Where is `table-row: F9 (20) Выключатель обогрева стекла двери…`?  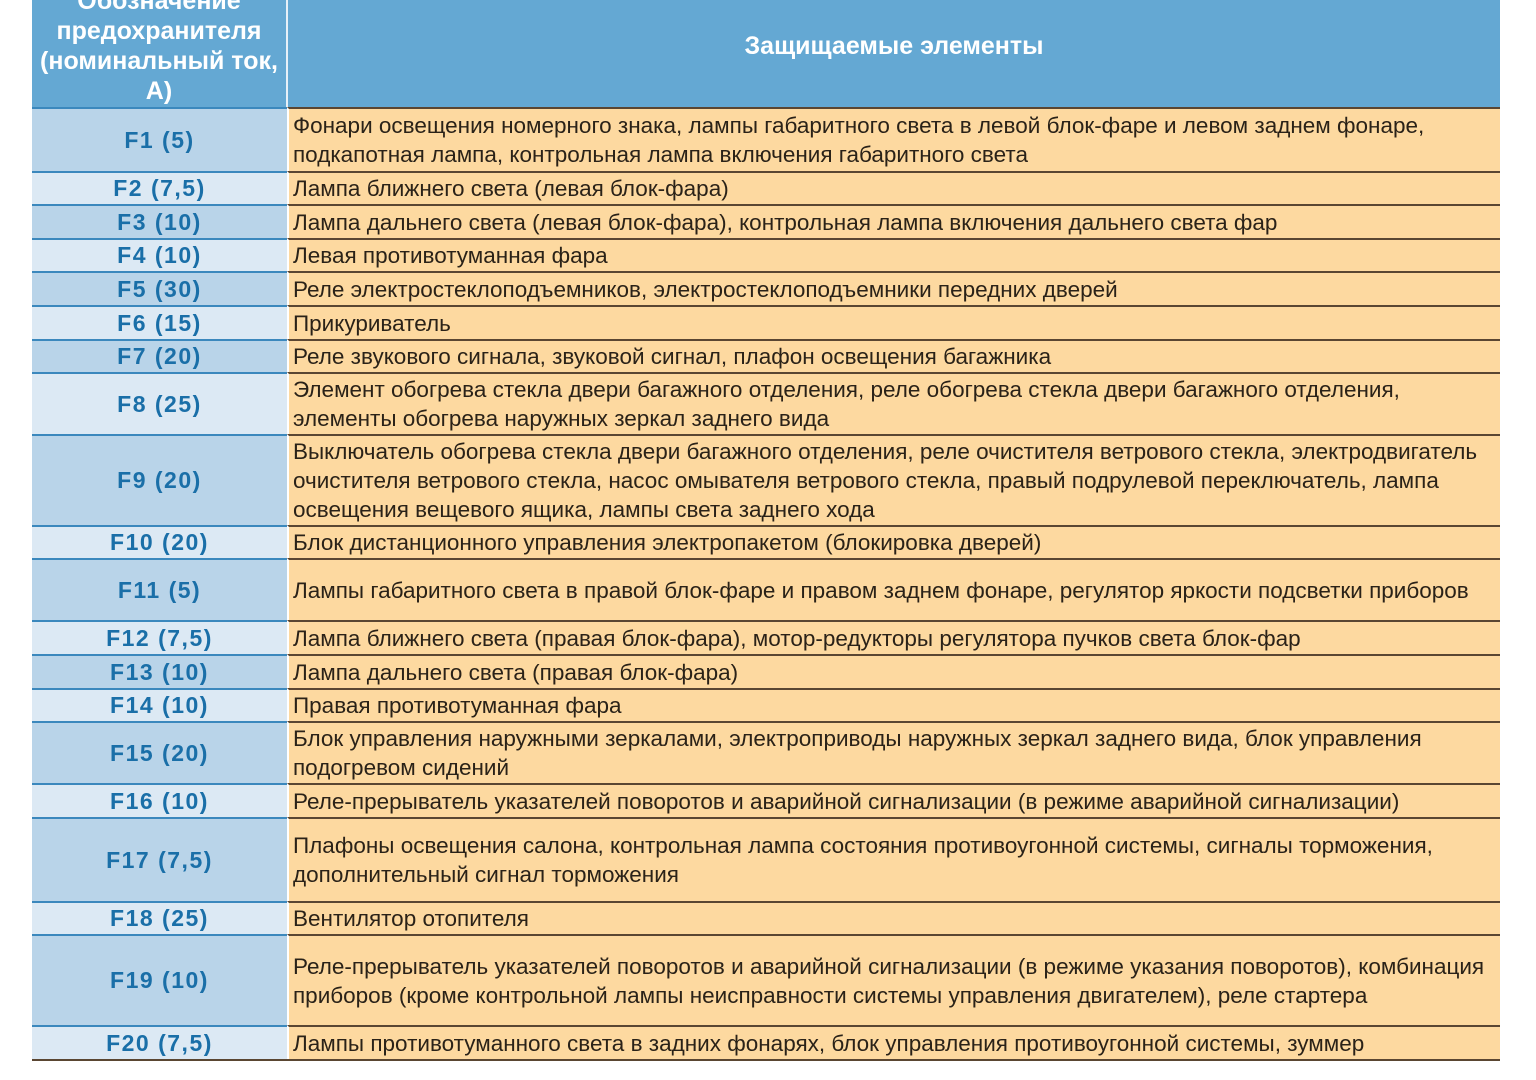 table-row: F9 (20) Выключатель обогрева стекла двери… is located at coordinates (766, 479).